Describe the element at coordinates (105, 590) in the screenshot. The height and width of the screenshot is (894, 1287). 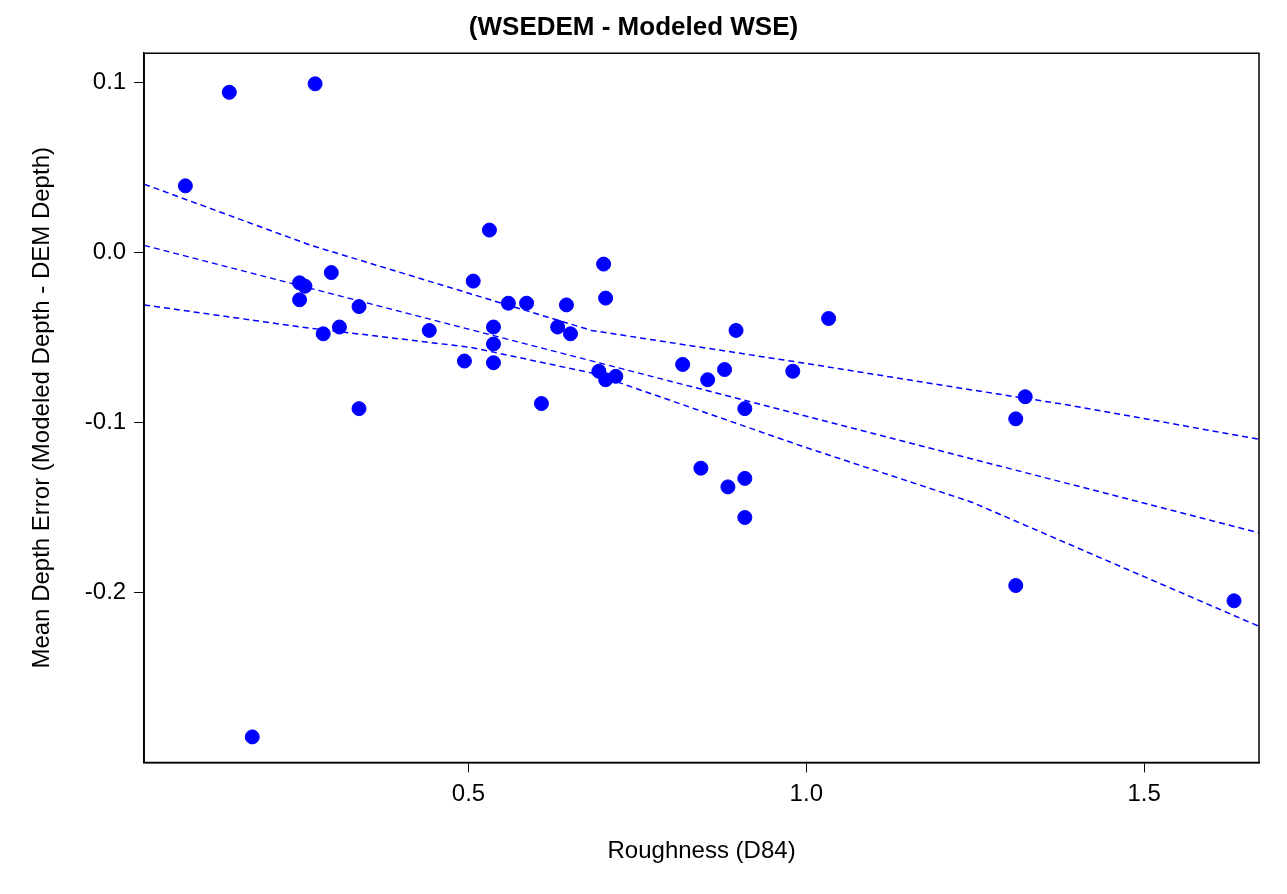
I see `y-tick-label: -0.2` at that location.